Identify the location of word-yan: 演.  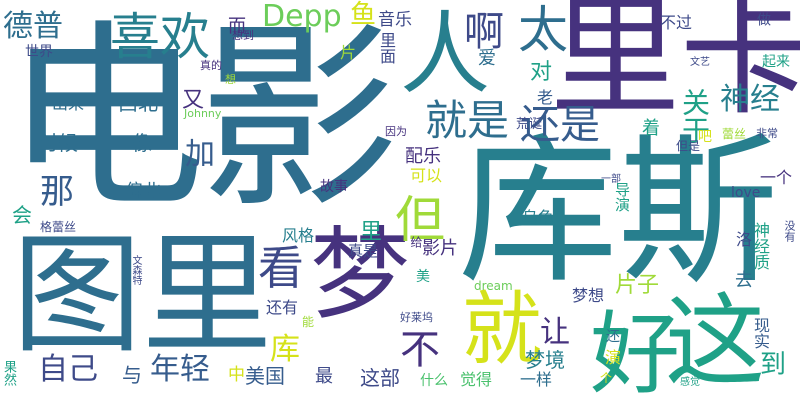
(613, 357).